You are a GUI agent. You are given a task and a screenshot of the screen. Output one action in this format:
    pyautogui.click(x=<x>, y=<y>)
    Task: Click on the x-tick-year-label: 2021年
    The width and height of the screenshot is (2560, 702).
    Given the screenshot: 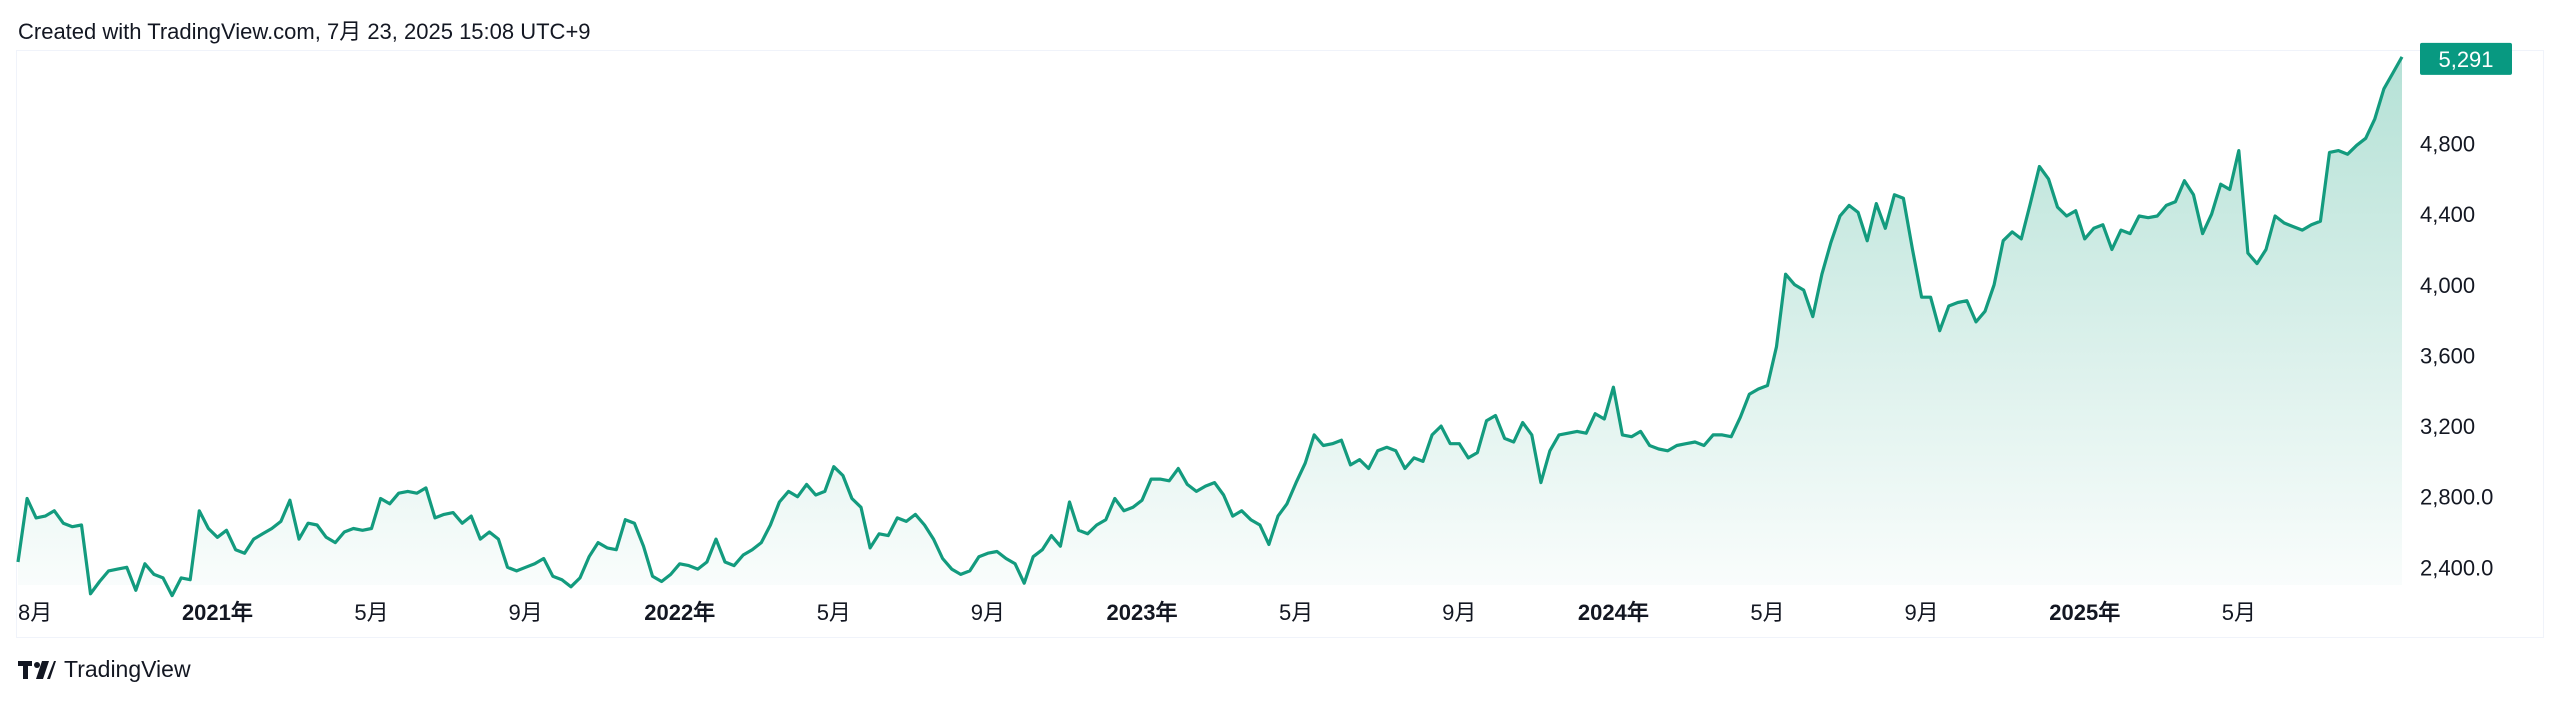 What is the action you would take?
    pyautogui.click(x=217, y=612)
    